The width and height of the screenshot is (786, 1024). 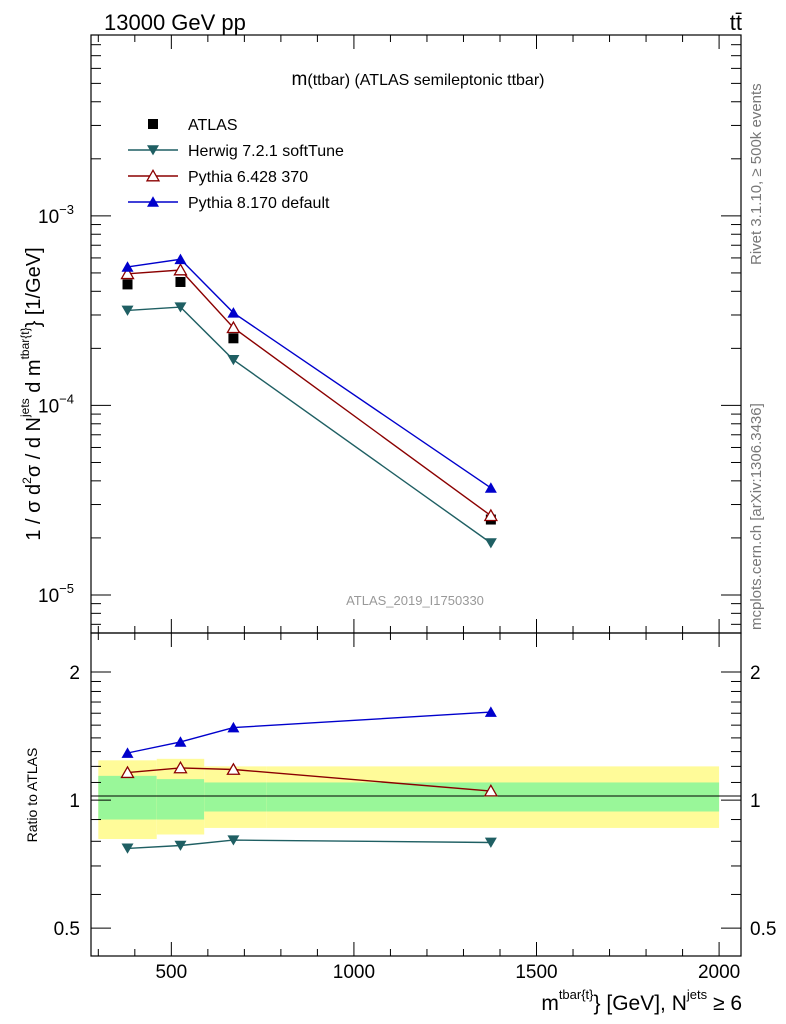 What do you see at coordinates (418, 79) in the screenshot?
I see `plot-title: m(ttbar) (ATLAS semileptonic ttbar)` at bounding box center [418, 79].